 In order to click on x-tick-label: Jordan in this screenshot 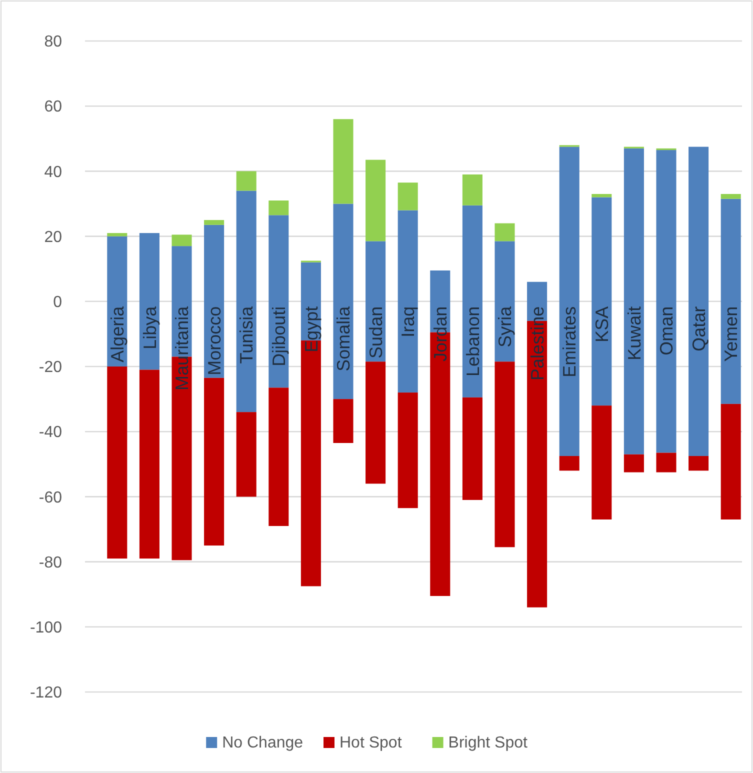, I will do `click(440, 334)`.